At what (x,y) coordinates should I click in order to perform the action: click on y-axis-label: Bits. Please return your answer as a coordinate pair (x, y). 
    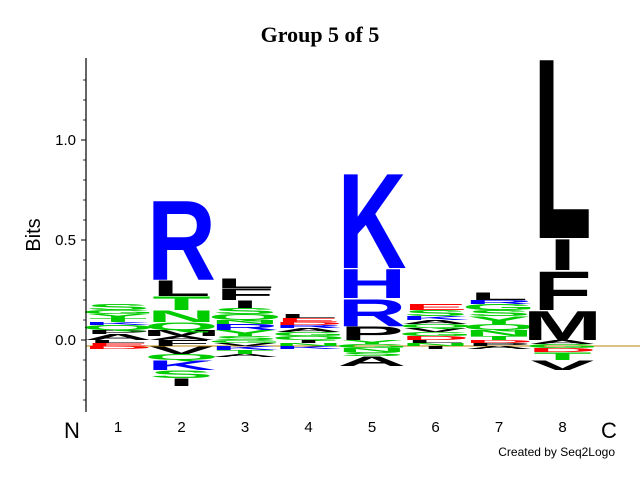
    Looking at the image, I should click on (34, 234).